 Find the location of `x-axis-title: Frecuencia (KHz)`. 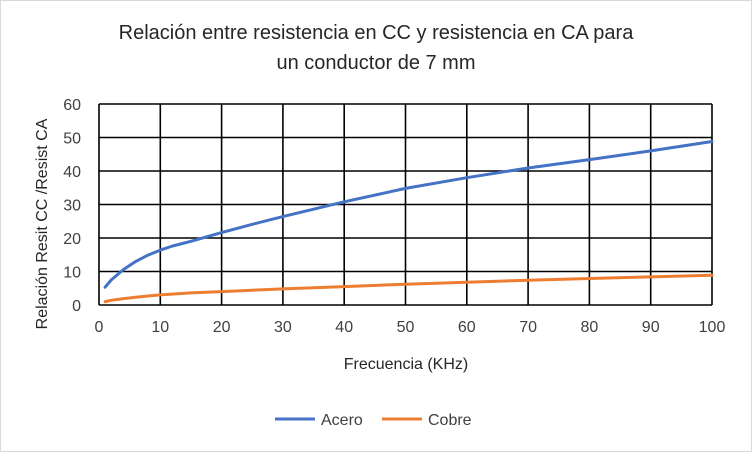

x-axis-title: Frecuencia (KHz) is located at coordinates (406, 364).